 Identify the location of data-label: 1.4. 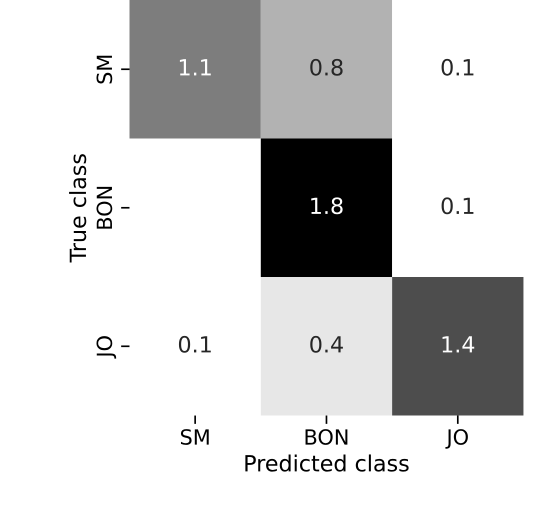
(458, 344).